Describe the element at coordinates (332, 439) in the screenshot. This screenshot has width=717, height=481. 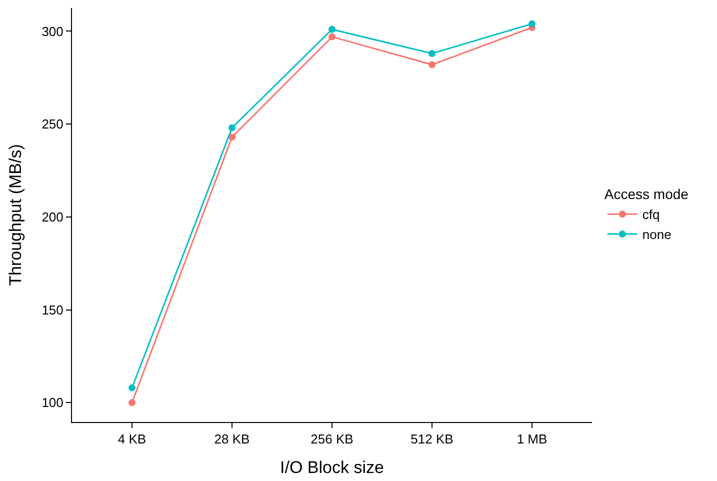
I see `x-tick-label: 256 KB` at that location.